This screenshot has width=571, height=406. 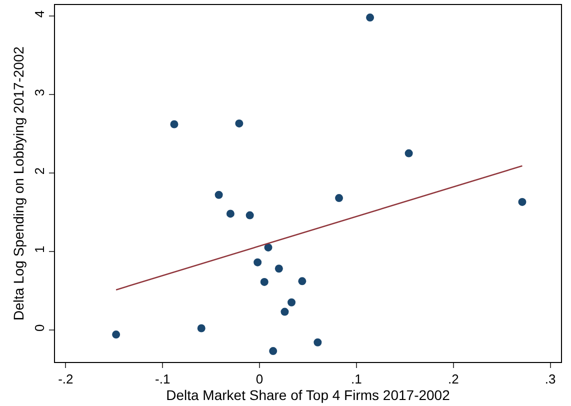 I want to click on y-tick-label: 0, so click(x=39, y=328).